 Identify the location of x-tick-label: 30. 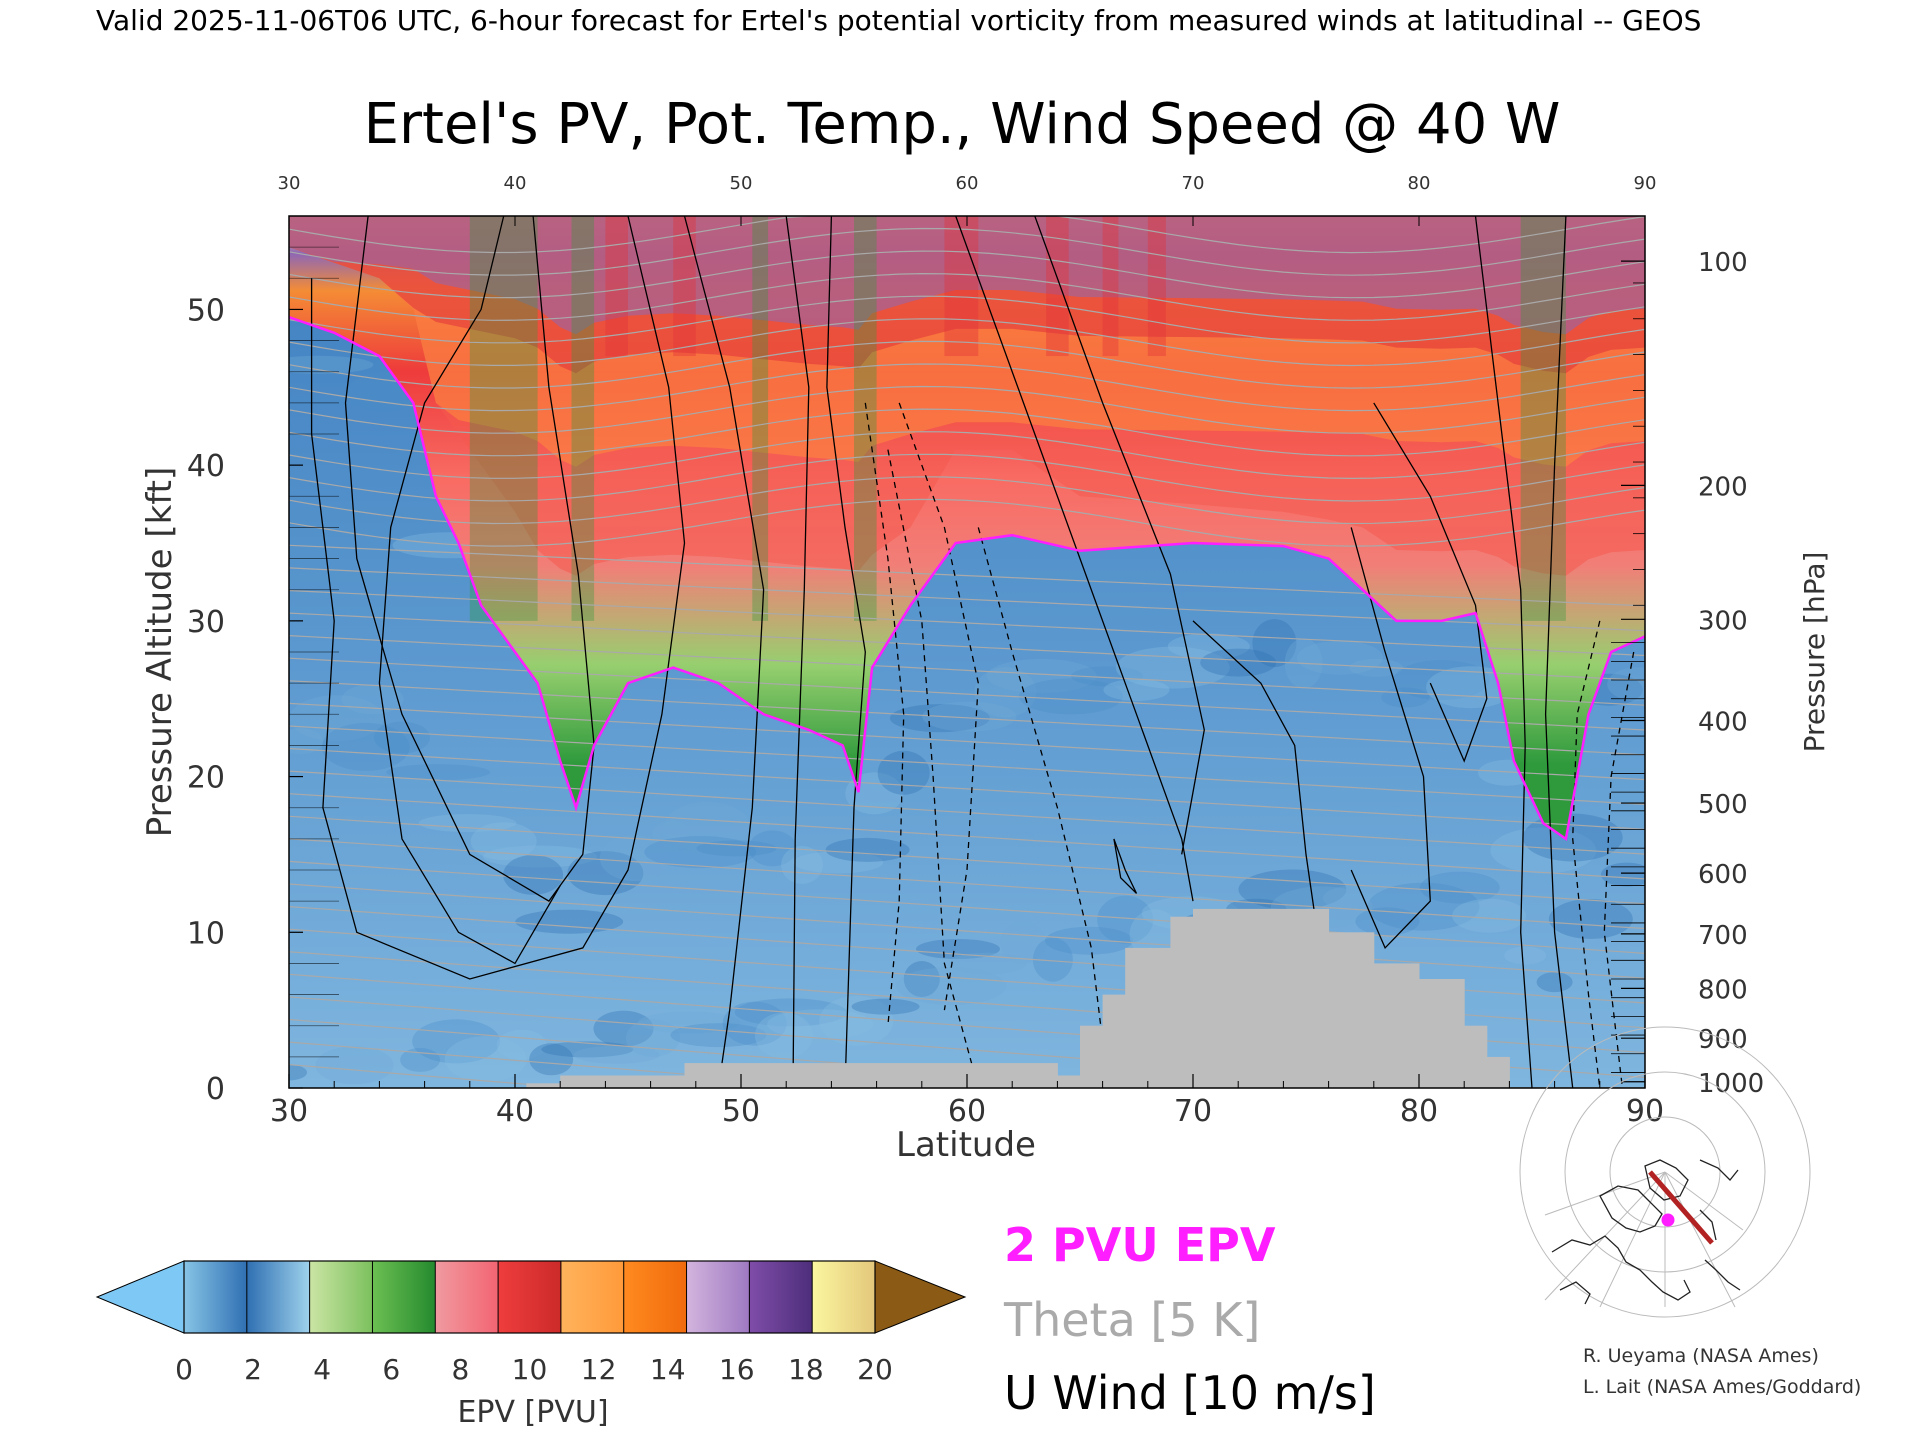
(289, 1111).